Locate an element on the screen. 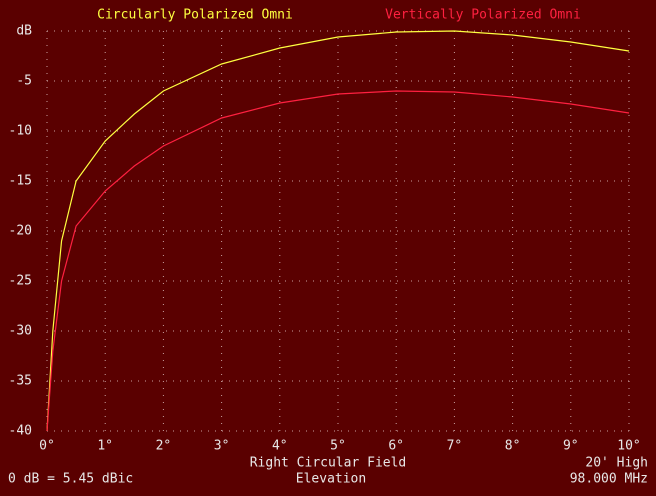 This screenshot has height=496, width=656. x-tick-label: 6° is located at coordinates (396, 446).